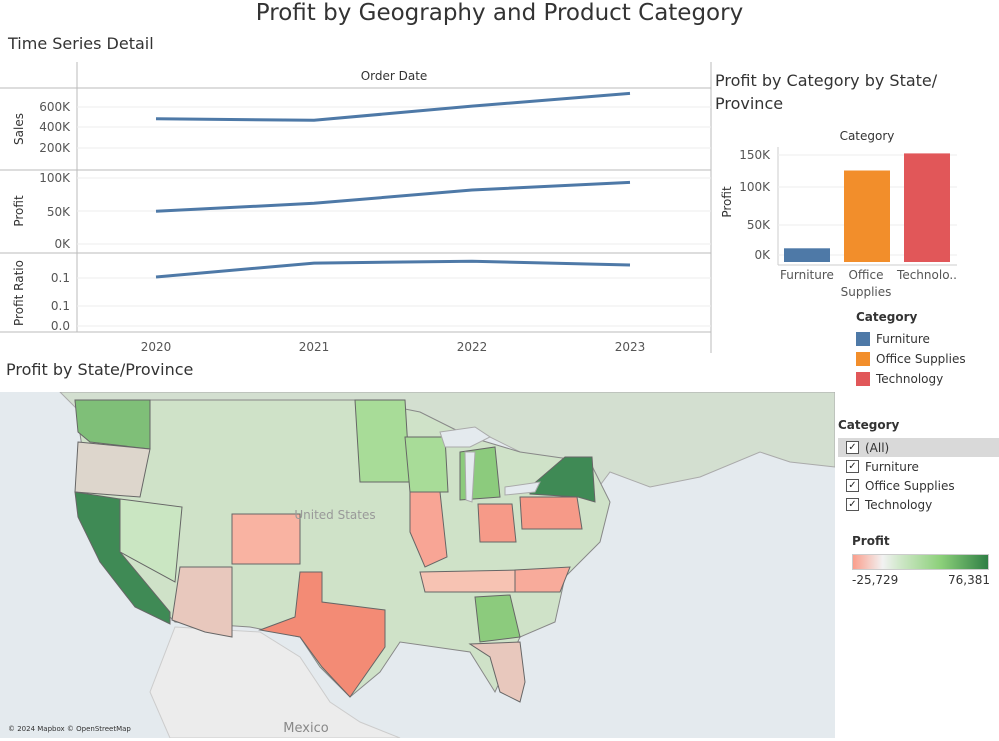 The image size is (999, 741). I want to click on filter-item-technology: ✓ Technology, so click(918, 504).